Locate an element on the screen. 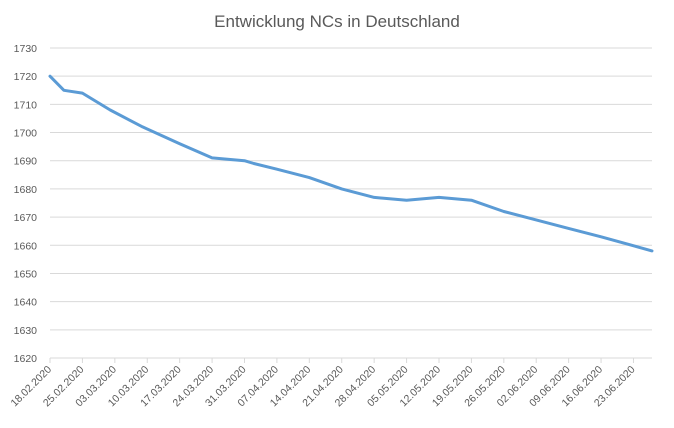  y-tick-label: 1620 is located at coordinates (26, 359).